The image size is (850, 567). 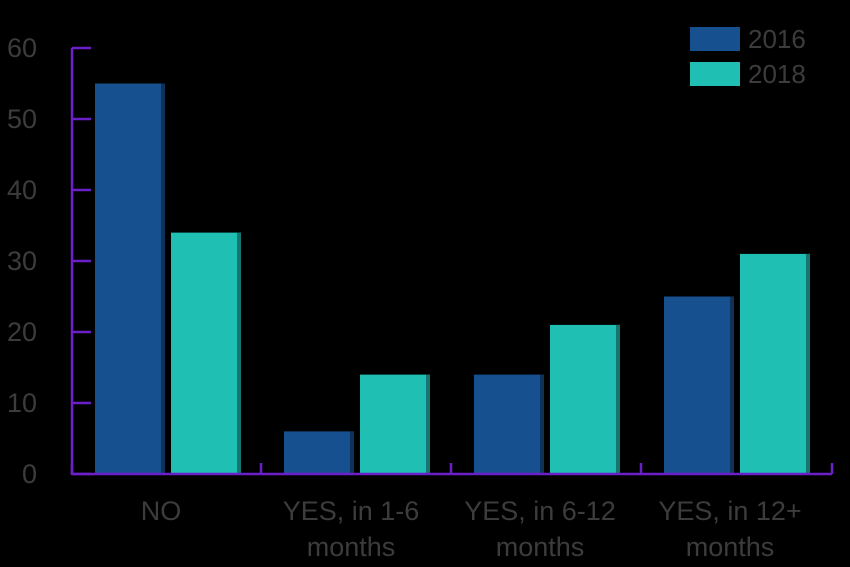 What do you see at coordinates (351, 529) in the screenshot?
I see `x-category-label: YES, in 1-6 months` at bounding box center [351, 529].